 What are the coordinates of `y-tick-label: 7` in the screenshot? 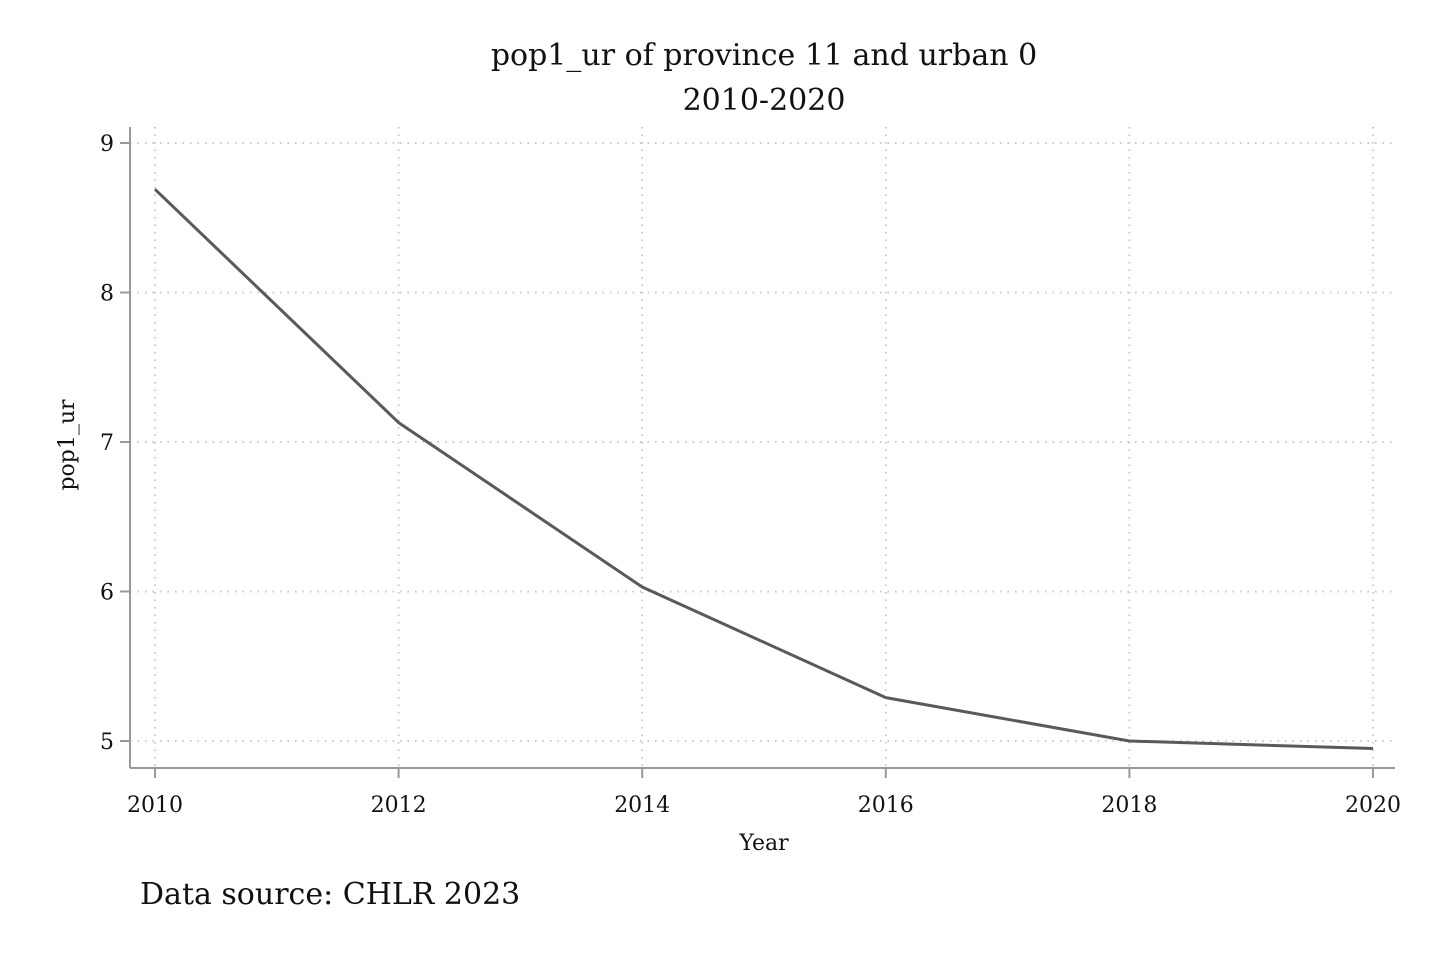 It's located at (107, 443).